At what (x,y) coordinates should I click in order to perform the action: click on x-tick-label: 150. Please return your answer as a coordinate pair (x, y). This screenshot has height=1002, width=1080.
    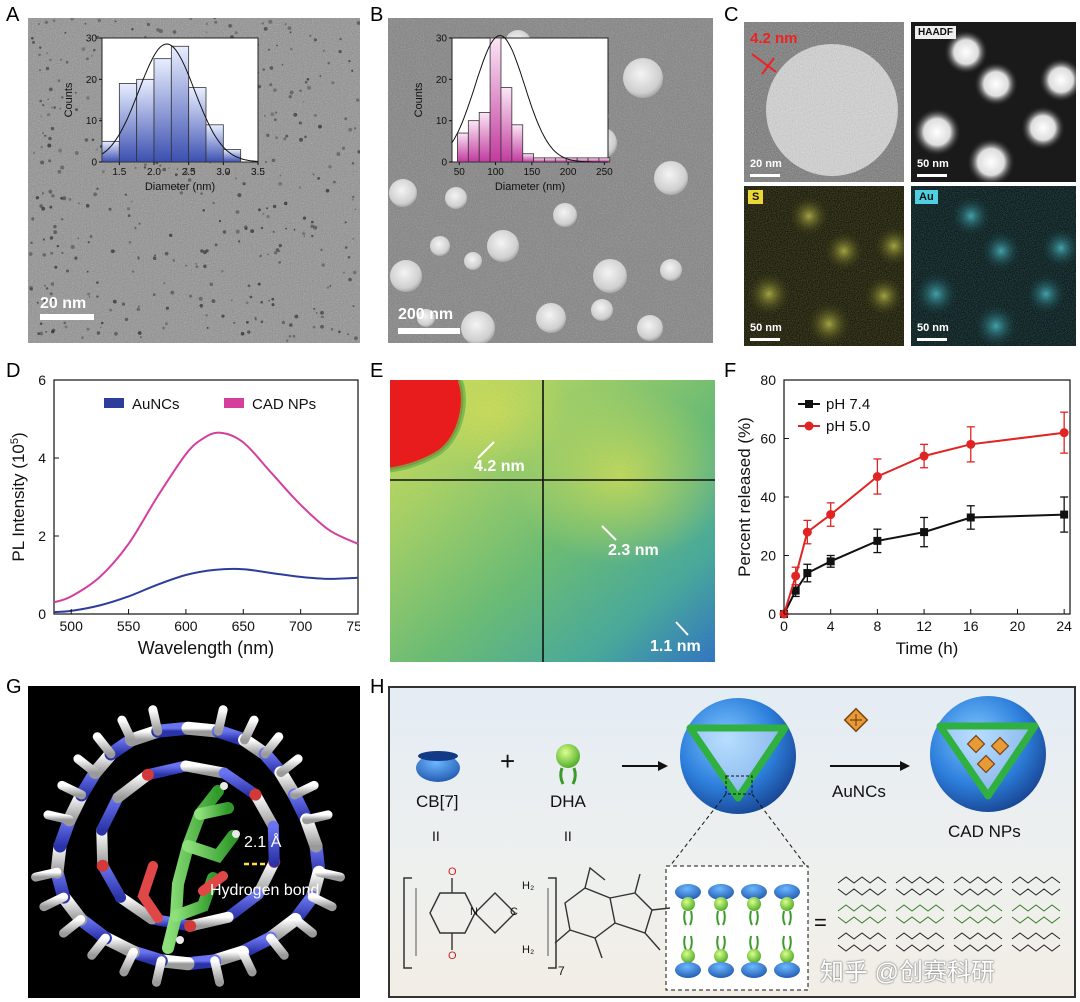
    Looking at the image, I should click on (531, 172).